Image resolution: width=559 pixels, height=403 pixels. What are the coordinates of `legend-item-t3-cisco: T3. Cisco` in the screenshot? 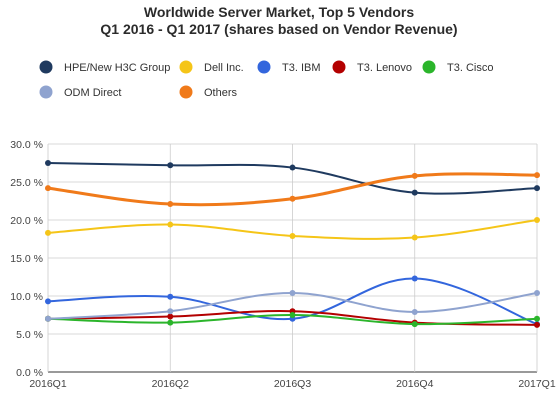 It's located at (458, 67).